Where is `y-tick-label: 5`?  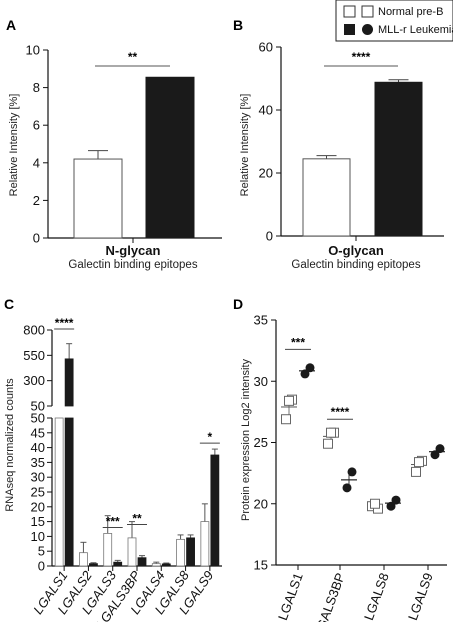 y-tick-label: 5 is located at coordinates (41, 551).